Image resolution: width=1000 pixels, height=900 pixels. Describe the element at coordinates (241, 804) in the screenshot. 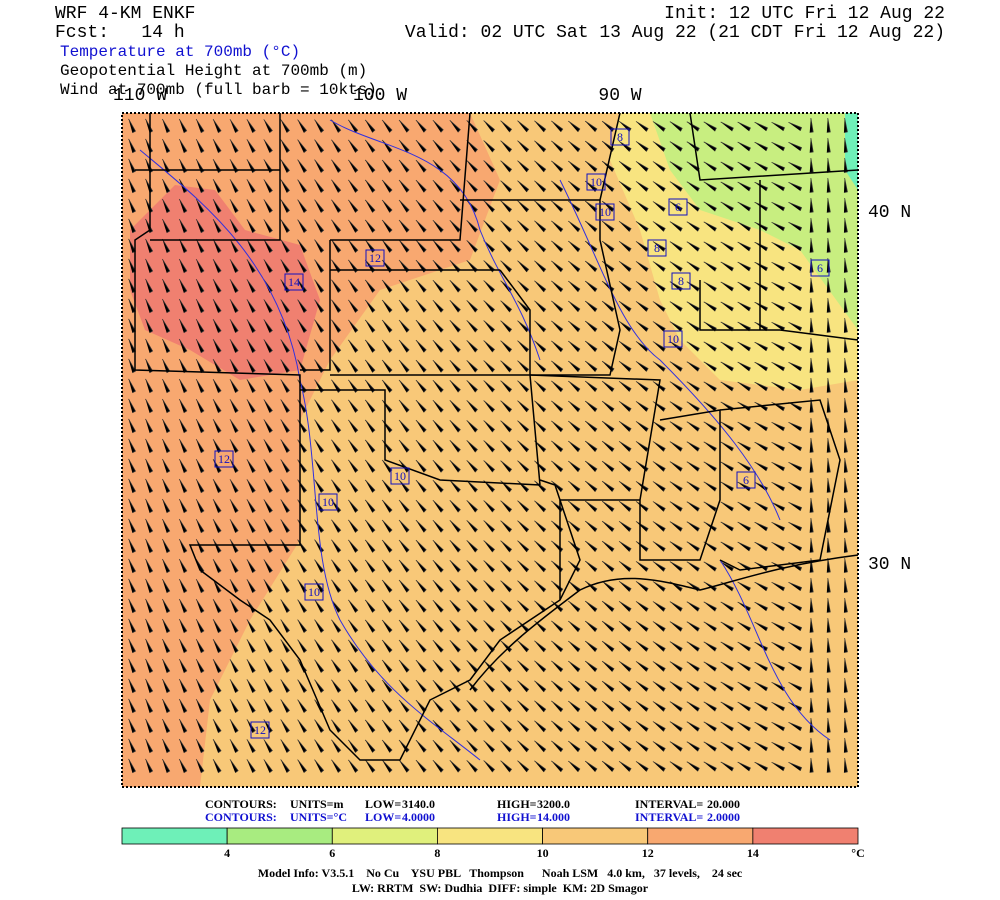

I see `contour-info-text: CONTOURS:` at that location.